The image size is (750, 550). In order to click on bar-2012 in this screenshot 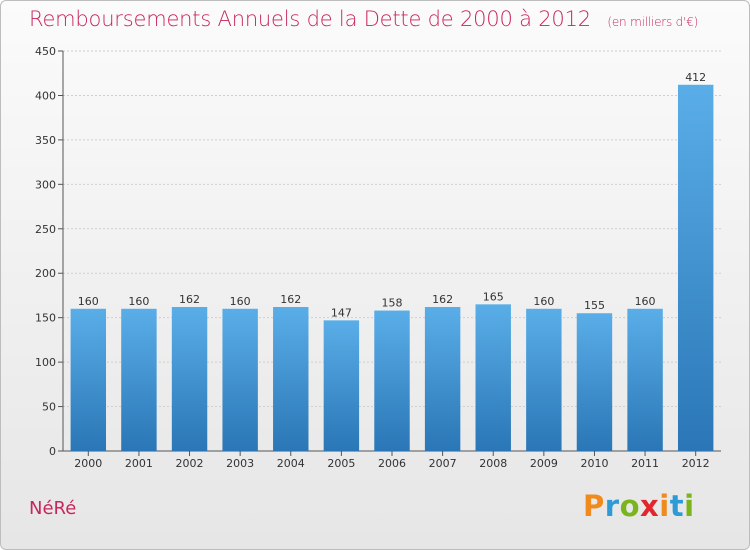, I will do `click(695, 268)`.